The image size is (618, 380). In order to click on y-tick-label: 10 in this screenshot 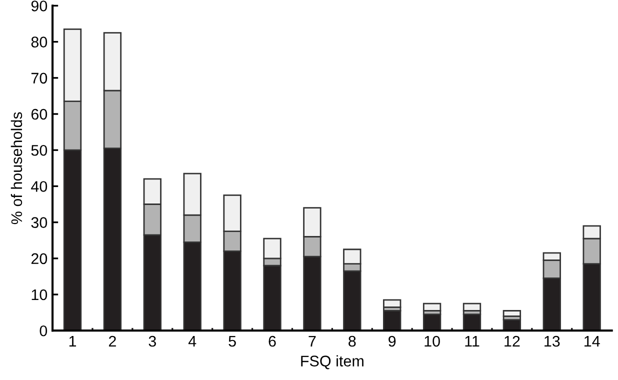, I will do `click(40, 294)`.